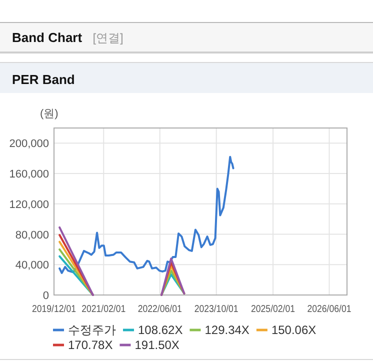 The height and width of the screenshot is (364, 373). I want to click on y-tick-label: 40,000, so click(32, 266).